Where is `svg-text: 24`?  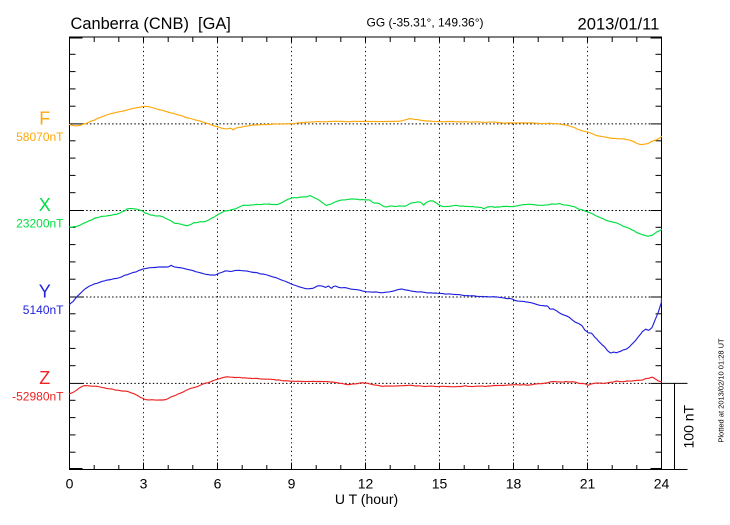
svg-text: 24 is located at coordinates (662, 484).